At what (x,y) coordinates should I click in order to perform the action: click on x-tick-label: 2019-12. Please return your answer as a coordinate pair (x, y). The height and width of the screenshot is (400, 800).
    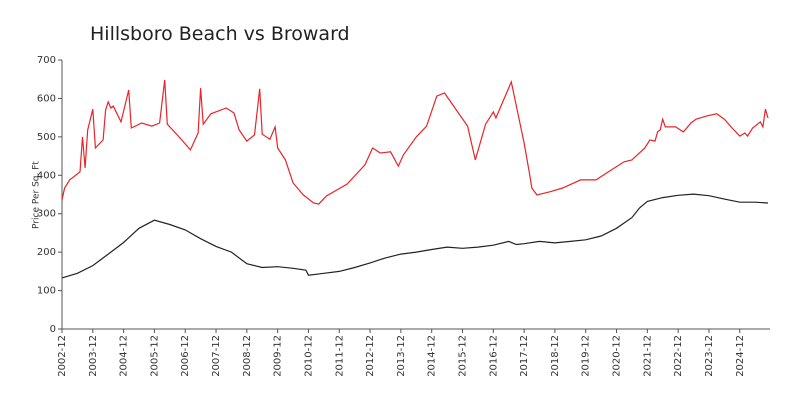
    Looking at the image, I should click on (586, 356).